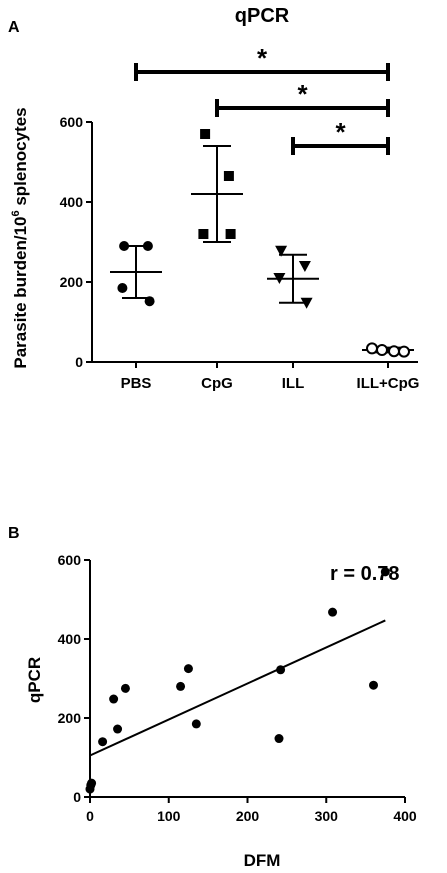  Describe the element at coordinates (365, 574) in the screenshot. I see `panel-b-annotation: r = 0.78` at that location.